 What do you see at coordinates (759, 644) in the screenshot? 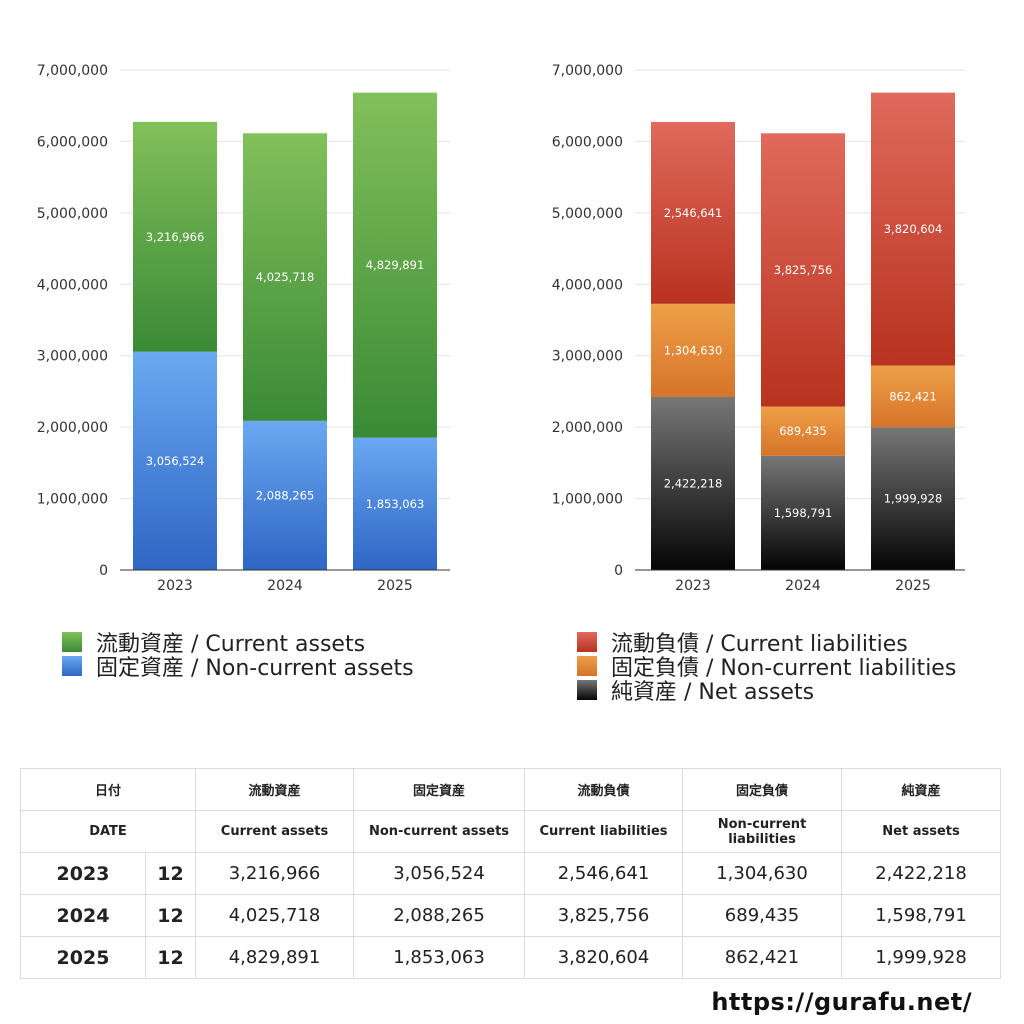
I see `legend-label: 流動負債 / Current liabilities` at bounding box center [759, 644].